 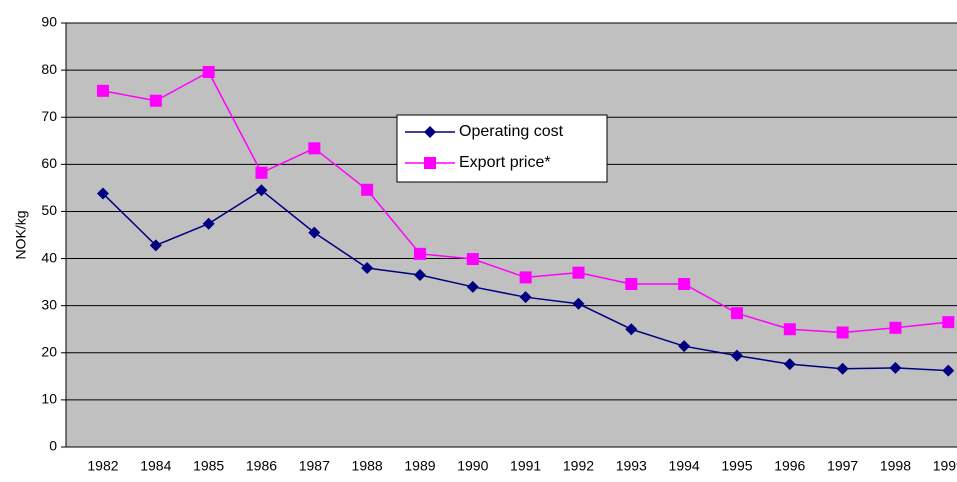 What do you see at coordinates (684, 466) in the screenshot?
I see `x-tick-label: 1994` at bounding box center [684, 466].